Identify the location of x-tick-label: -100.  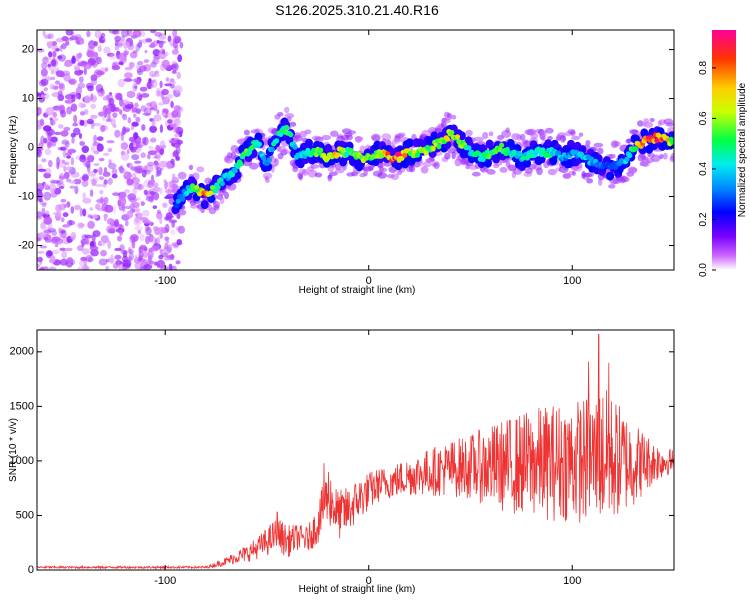
(165, 581).